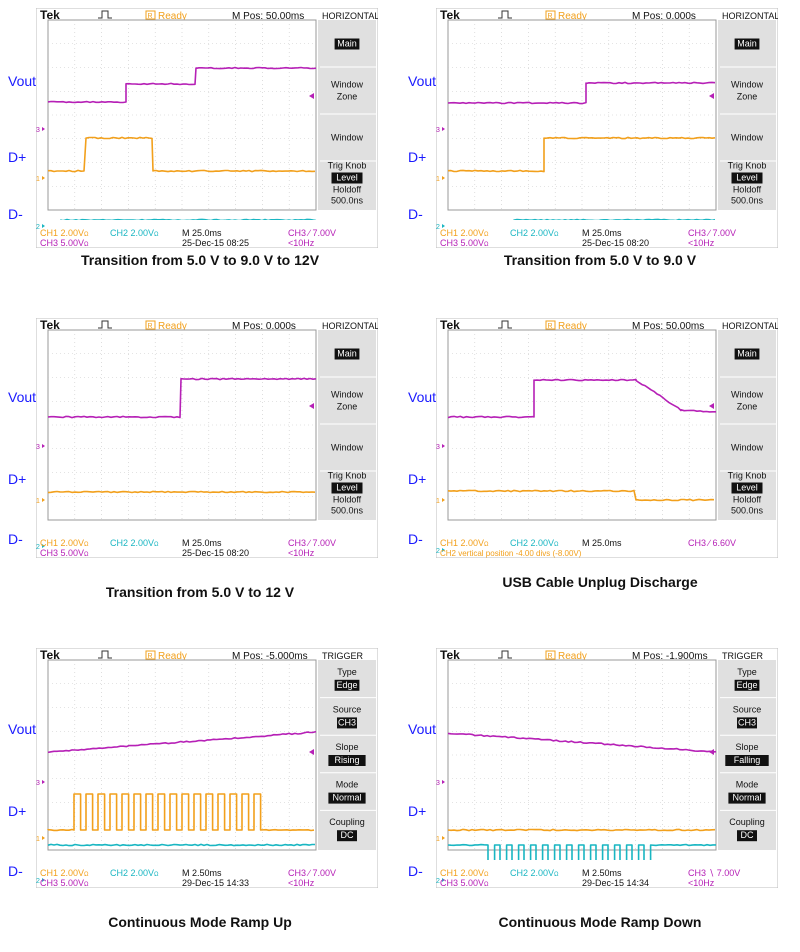 The height and width of the screenshot is (952, 800). What do you see at coordinates (582, 115) in the screenshot?
I see `graticule` at bounding box center [582, 115].